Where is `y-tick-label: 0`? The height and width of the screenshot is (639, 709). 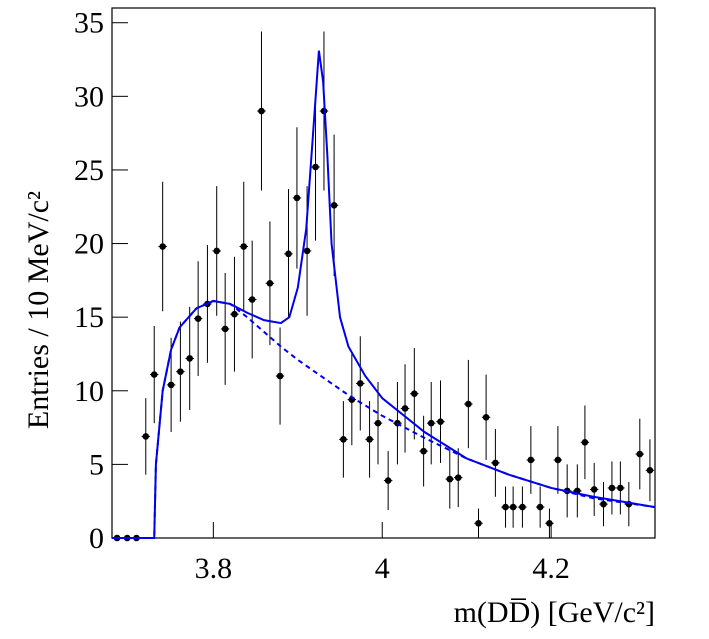
y-tick-label: 0 is located at coordinates (96, 538).